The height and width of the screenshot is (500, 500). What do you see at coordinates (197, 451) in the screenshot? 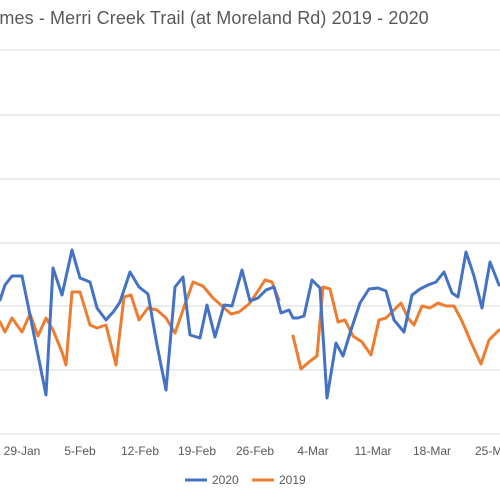
I see `x-tick-label: 19-Feb` at bounding box center [197, 451].